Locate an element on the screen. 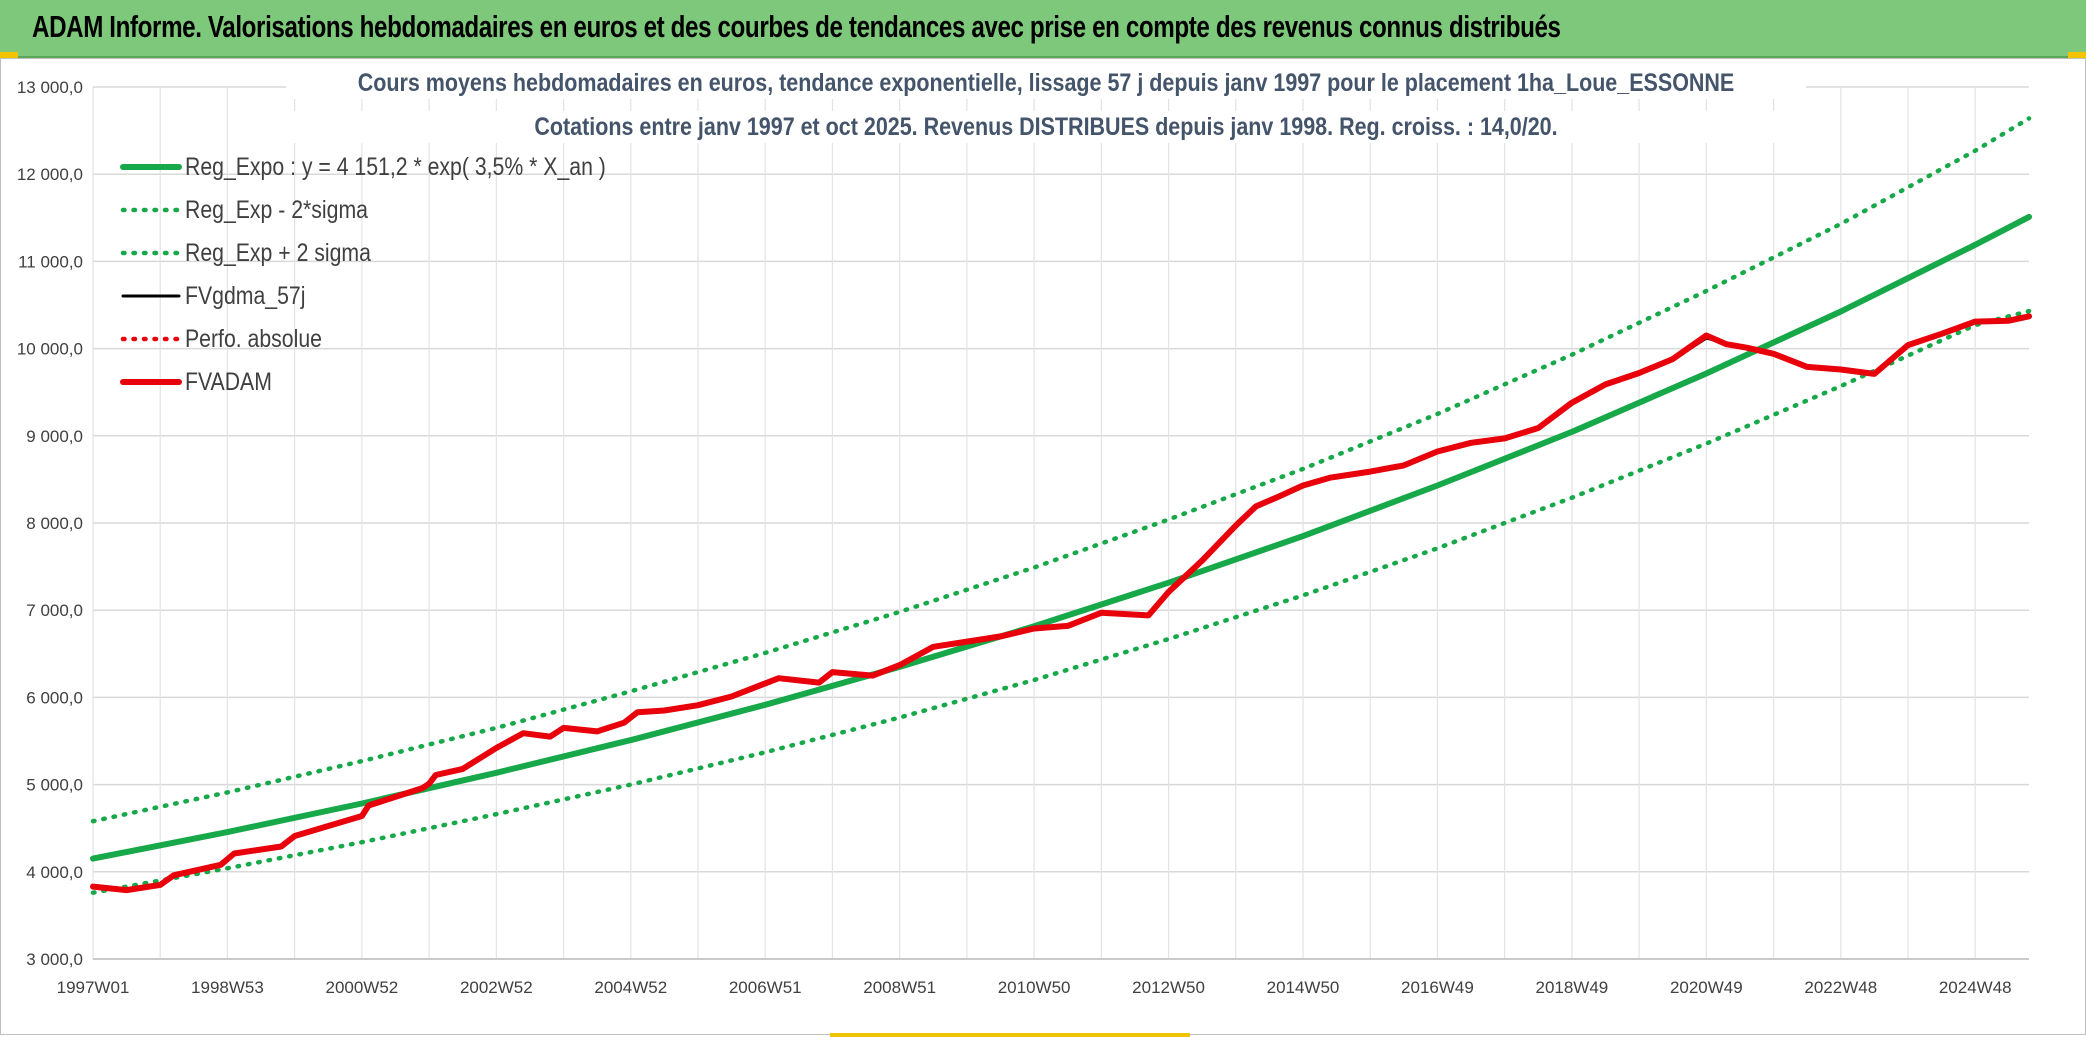 The width and height of the screenshot is (2086, 1037). x-tick-label: 2020W49 is located at coordinates (1706, 987).